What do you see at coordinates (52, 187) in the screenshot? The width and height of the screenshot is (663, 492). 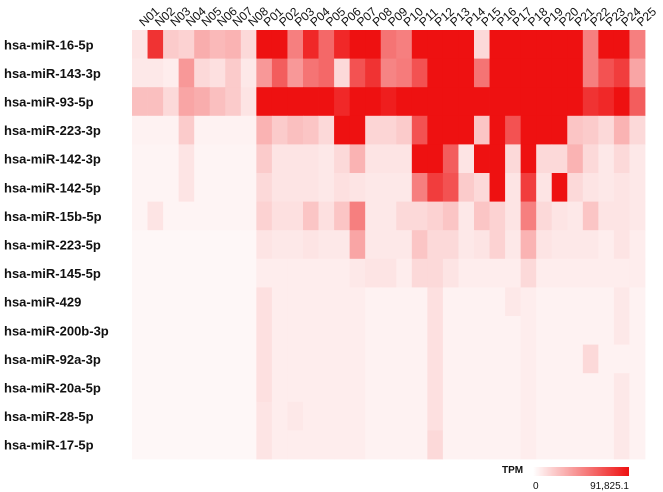 I see `row-label: hsa-miR-142-5p` at bounding box center [52, 187].